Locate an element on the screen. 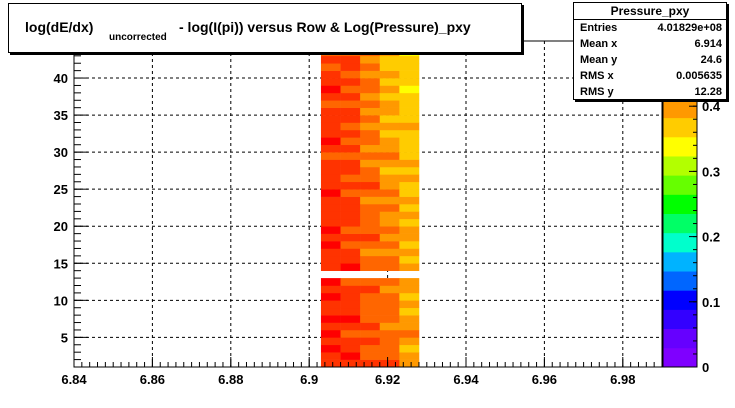 This screenshot has height=408, width=735. y-tick-label: 35 is located at coordinates (61, 115).